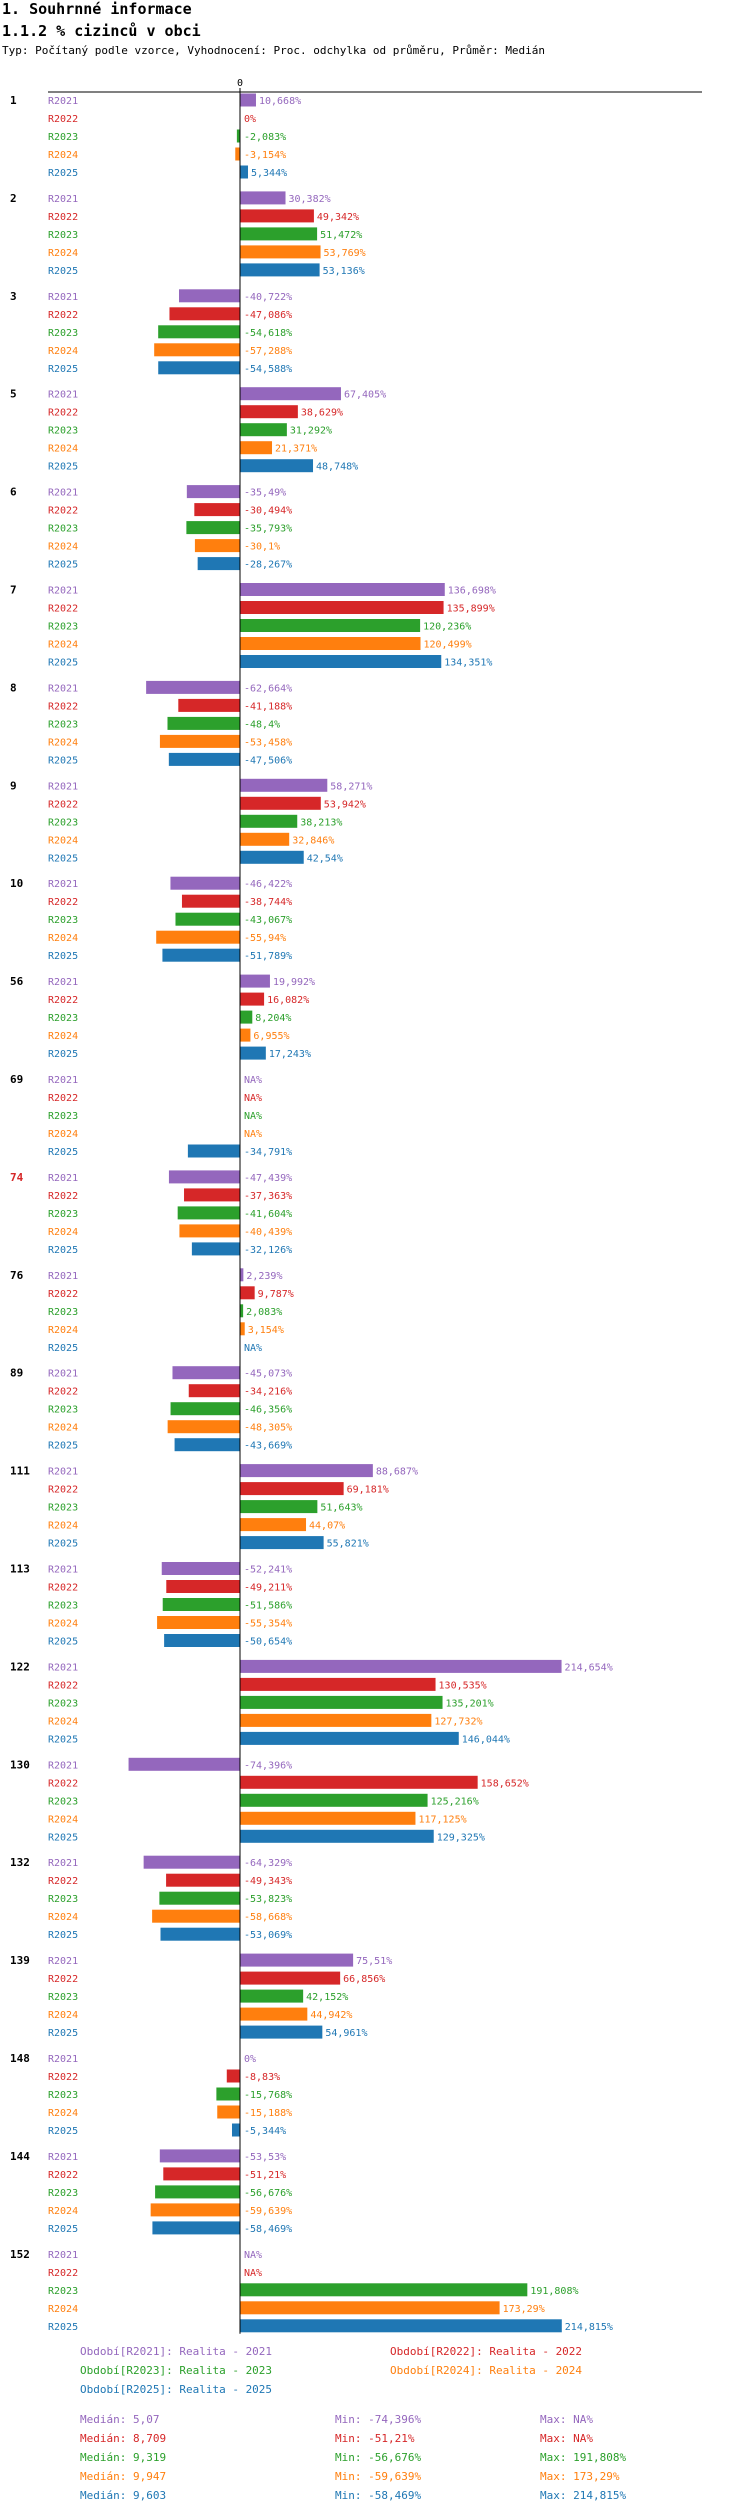  Describe the element at coordinates (268, 706) in the screenshot. I see `data-label: -41,188%` at that location.